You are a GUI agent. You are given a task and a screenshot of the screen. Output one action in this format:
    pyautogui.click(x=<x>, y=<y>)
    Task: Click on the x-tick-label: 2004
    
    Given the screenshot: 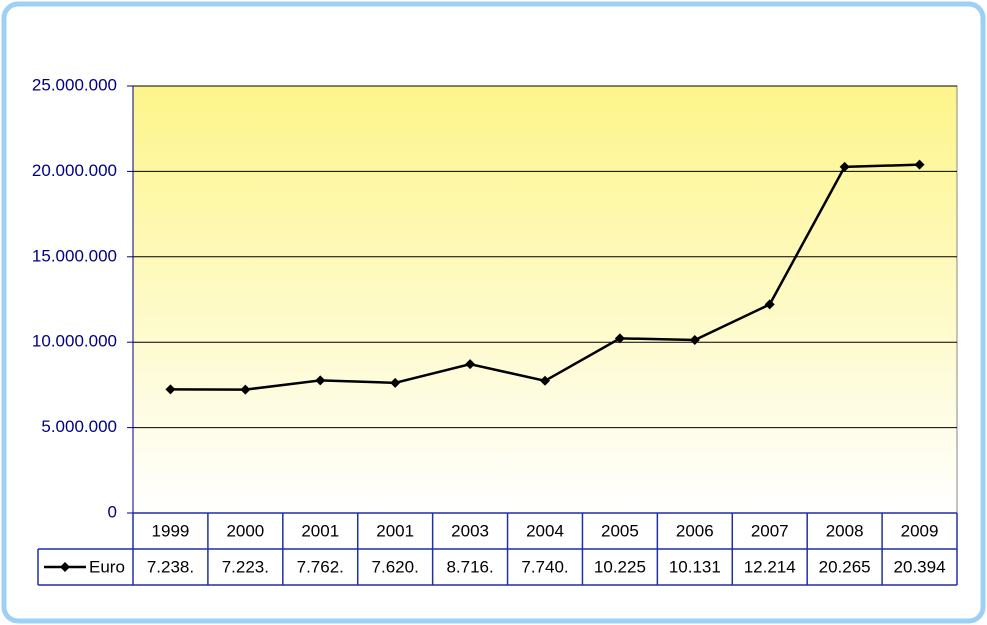 What is the action you would take?
    pyautogui.click(x=545, y=530)
    